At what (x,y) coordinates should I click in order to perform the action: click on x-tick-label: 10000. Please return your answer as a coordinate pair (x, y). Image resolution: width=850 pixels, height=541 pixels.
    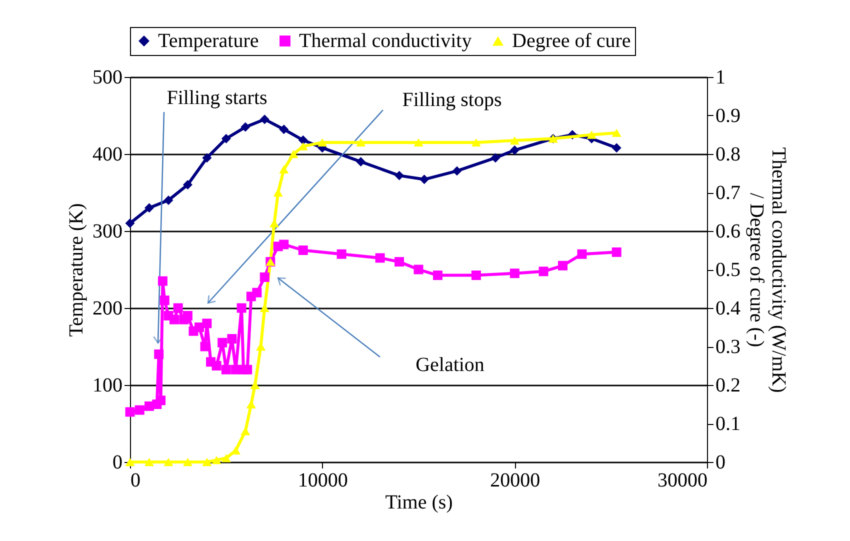
    Looking at the image, I should click on (323, 481).